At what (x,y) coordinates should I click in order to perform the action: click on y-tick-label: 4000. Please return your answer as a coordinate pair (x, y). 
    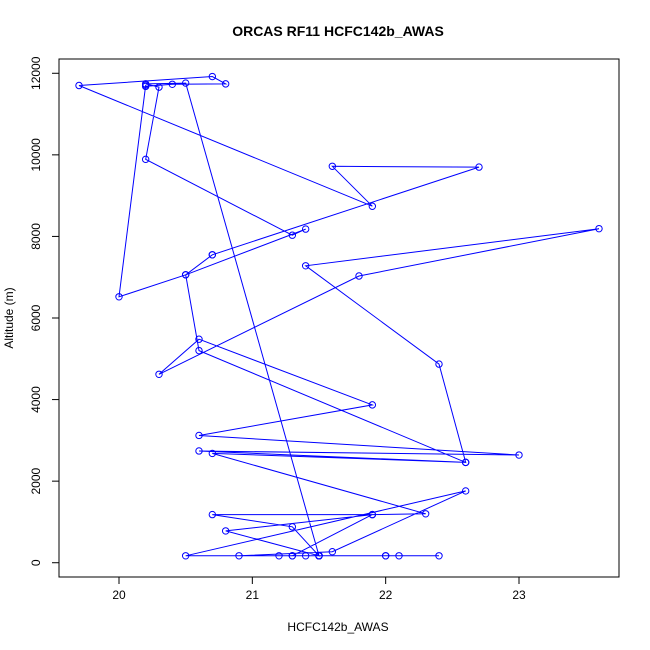
    Looking at the image, I should click on (36, 399).